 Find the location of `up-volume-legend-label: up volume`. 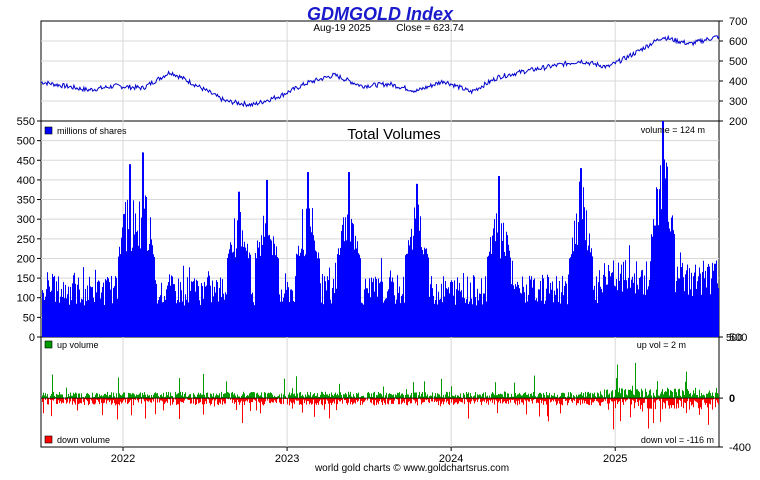

up-volume-legend-label: up volume is located at coordinates (78, 345).